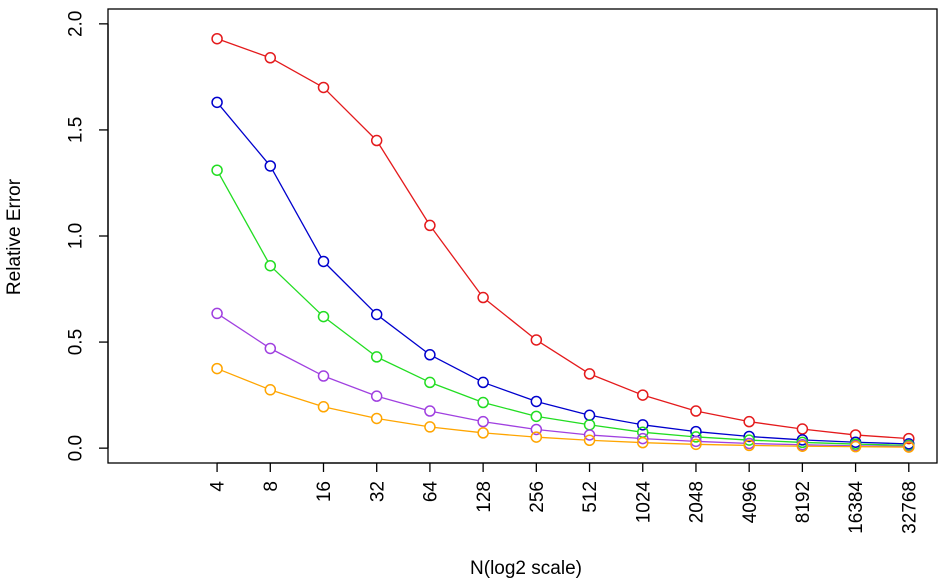  I want to click on y-tick-label: 2.0, so click(76, 24).